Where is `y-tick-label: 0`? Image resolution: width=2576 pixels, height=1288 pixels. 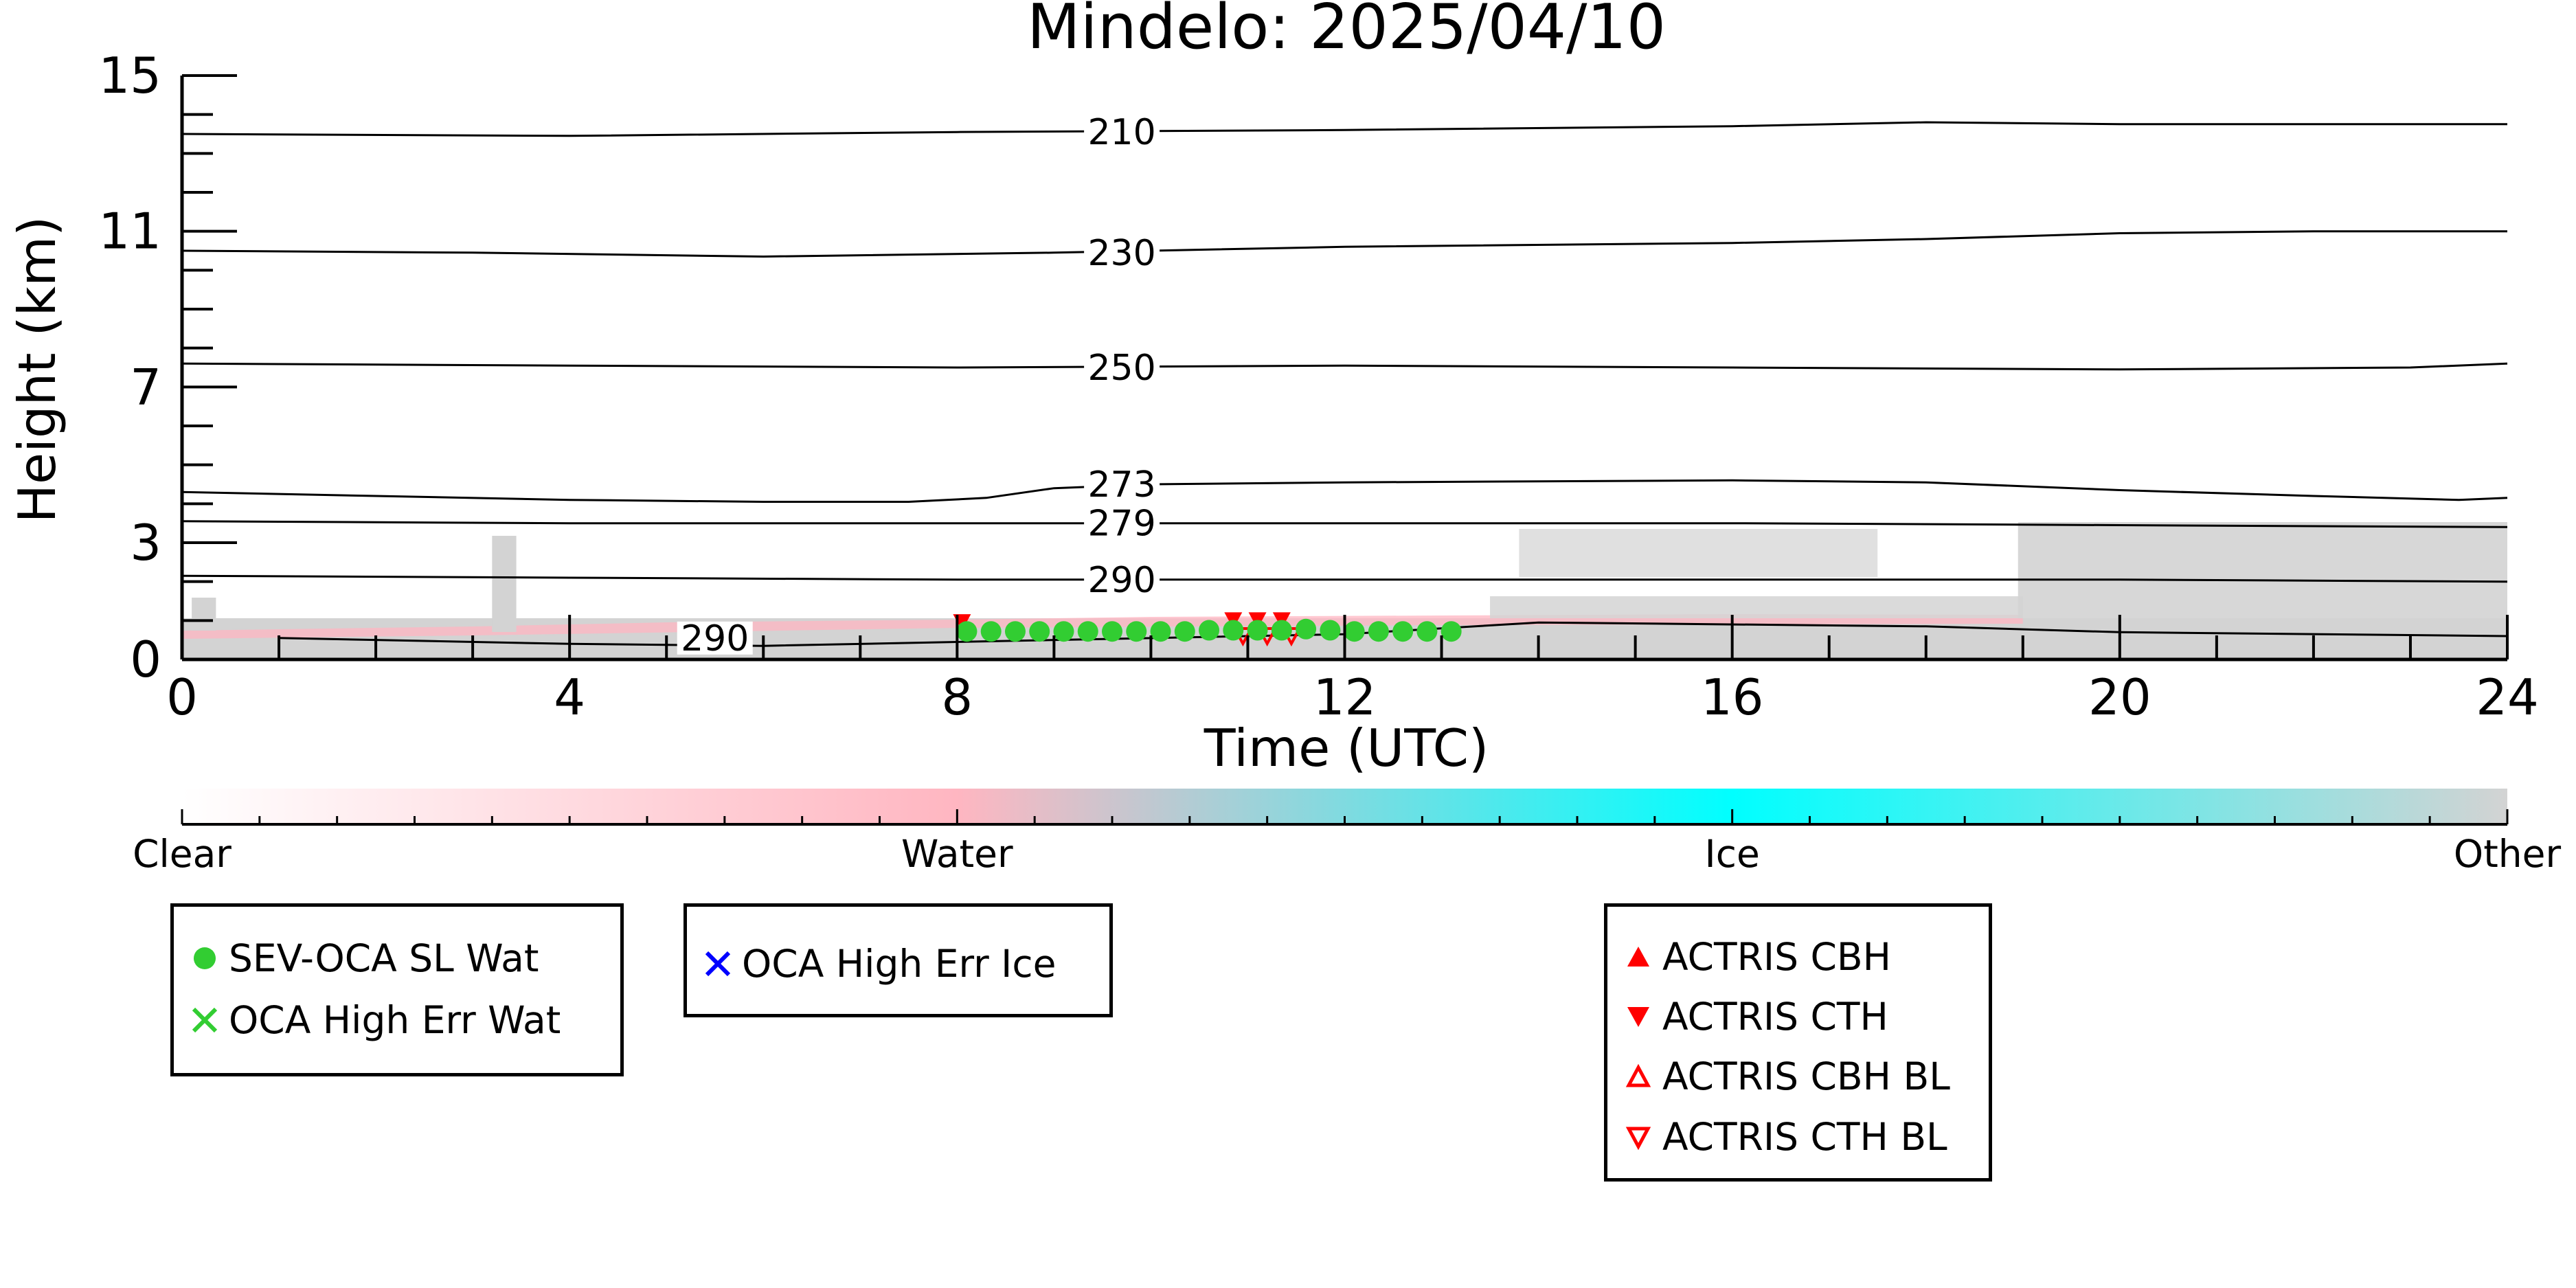 y-tick-label: 0 is located at coordinates (145, 659).